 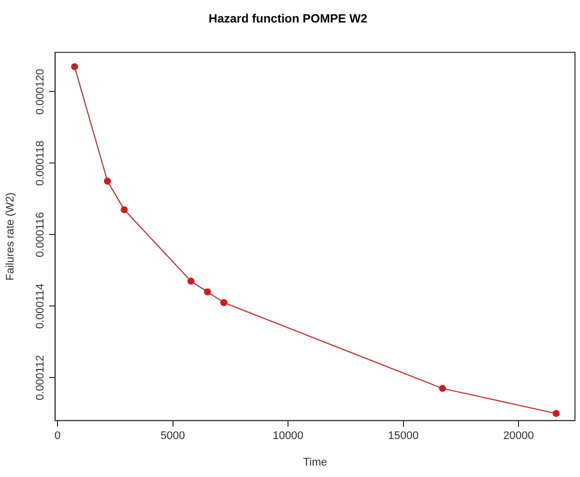 I want to click on chart-title: Hazard function POMPE W2, so click(x=288, y=19).